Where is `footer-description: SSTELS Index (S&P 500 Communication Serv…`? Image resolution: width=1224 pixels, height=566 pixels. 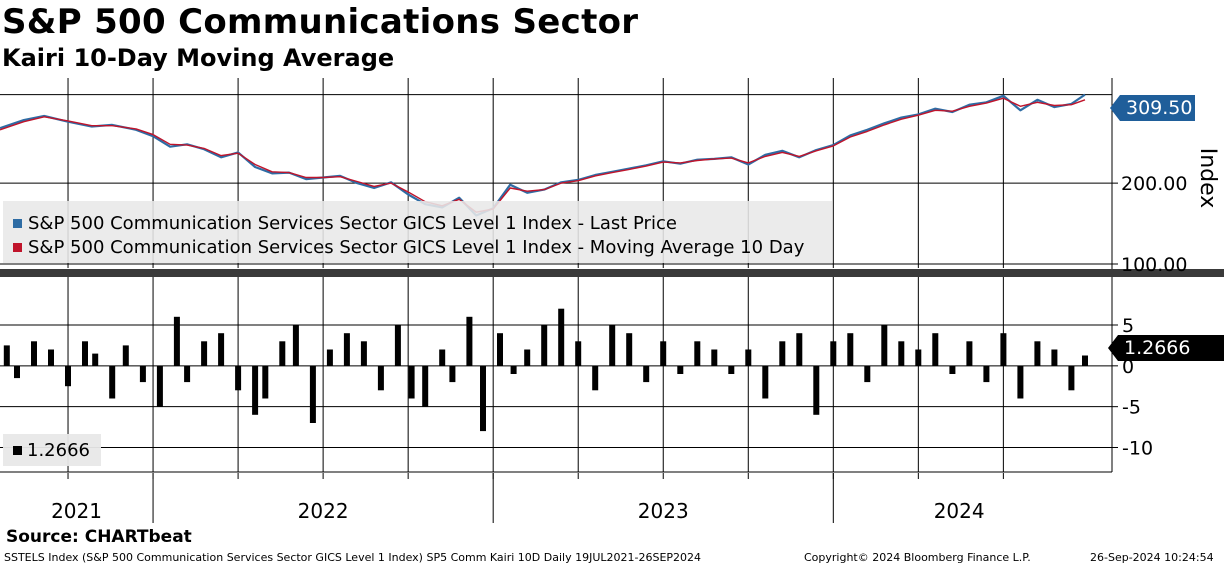 footer-description: SSTELS Index (S&P 500 Communication Serv… is located at coordinates (353, 557).